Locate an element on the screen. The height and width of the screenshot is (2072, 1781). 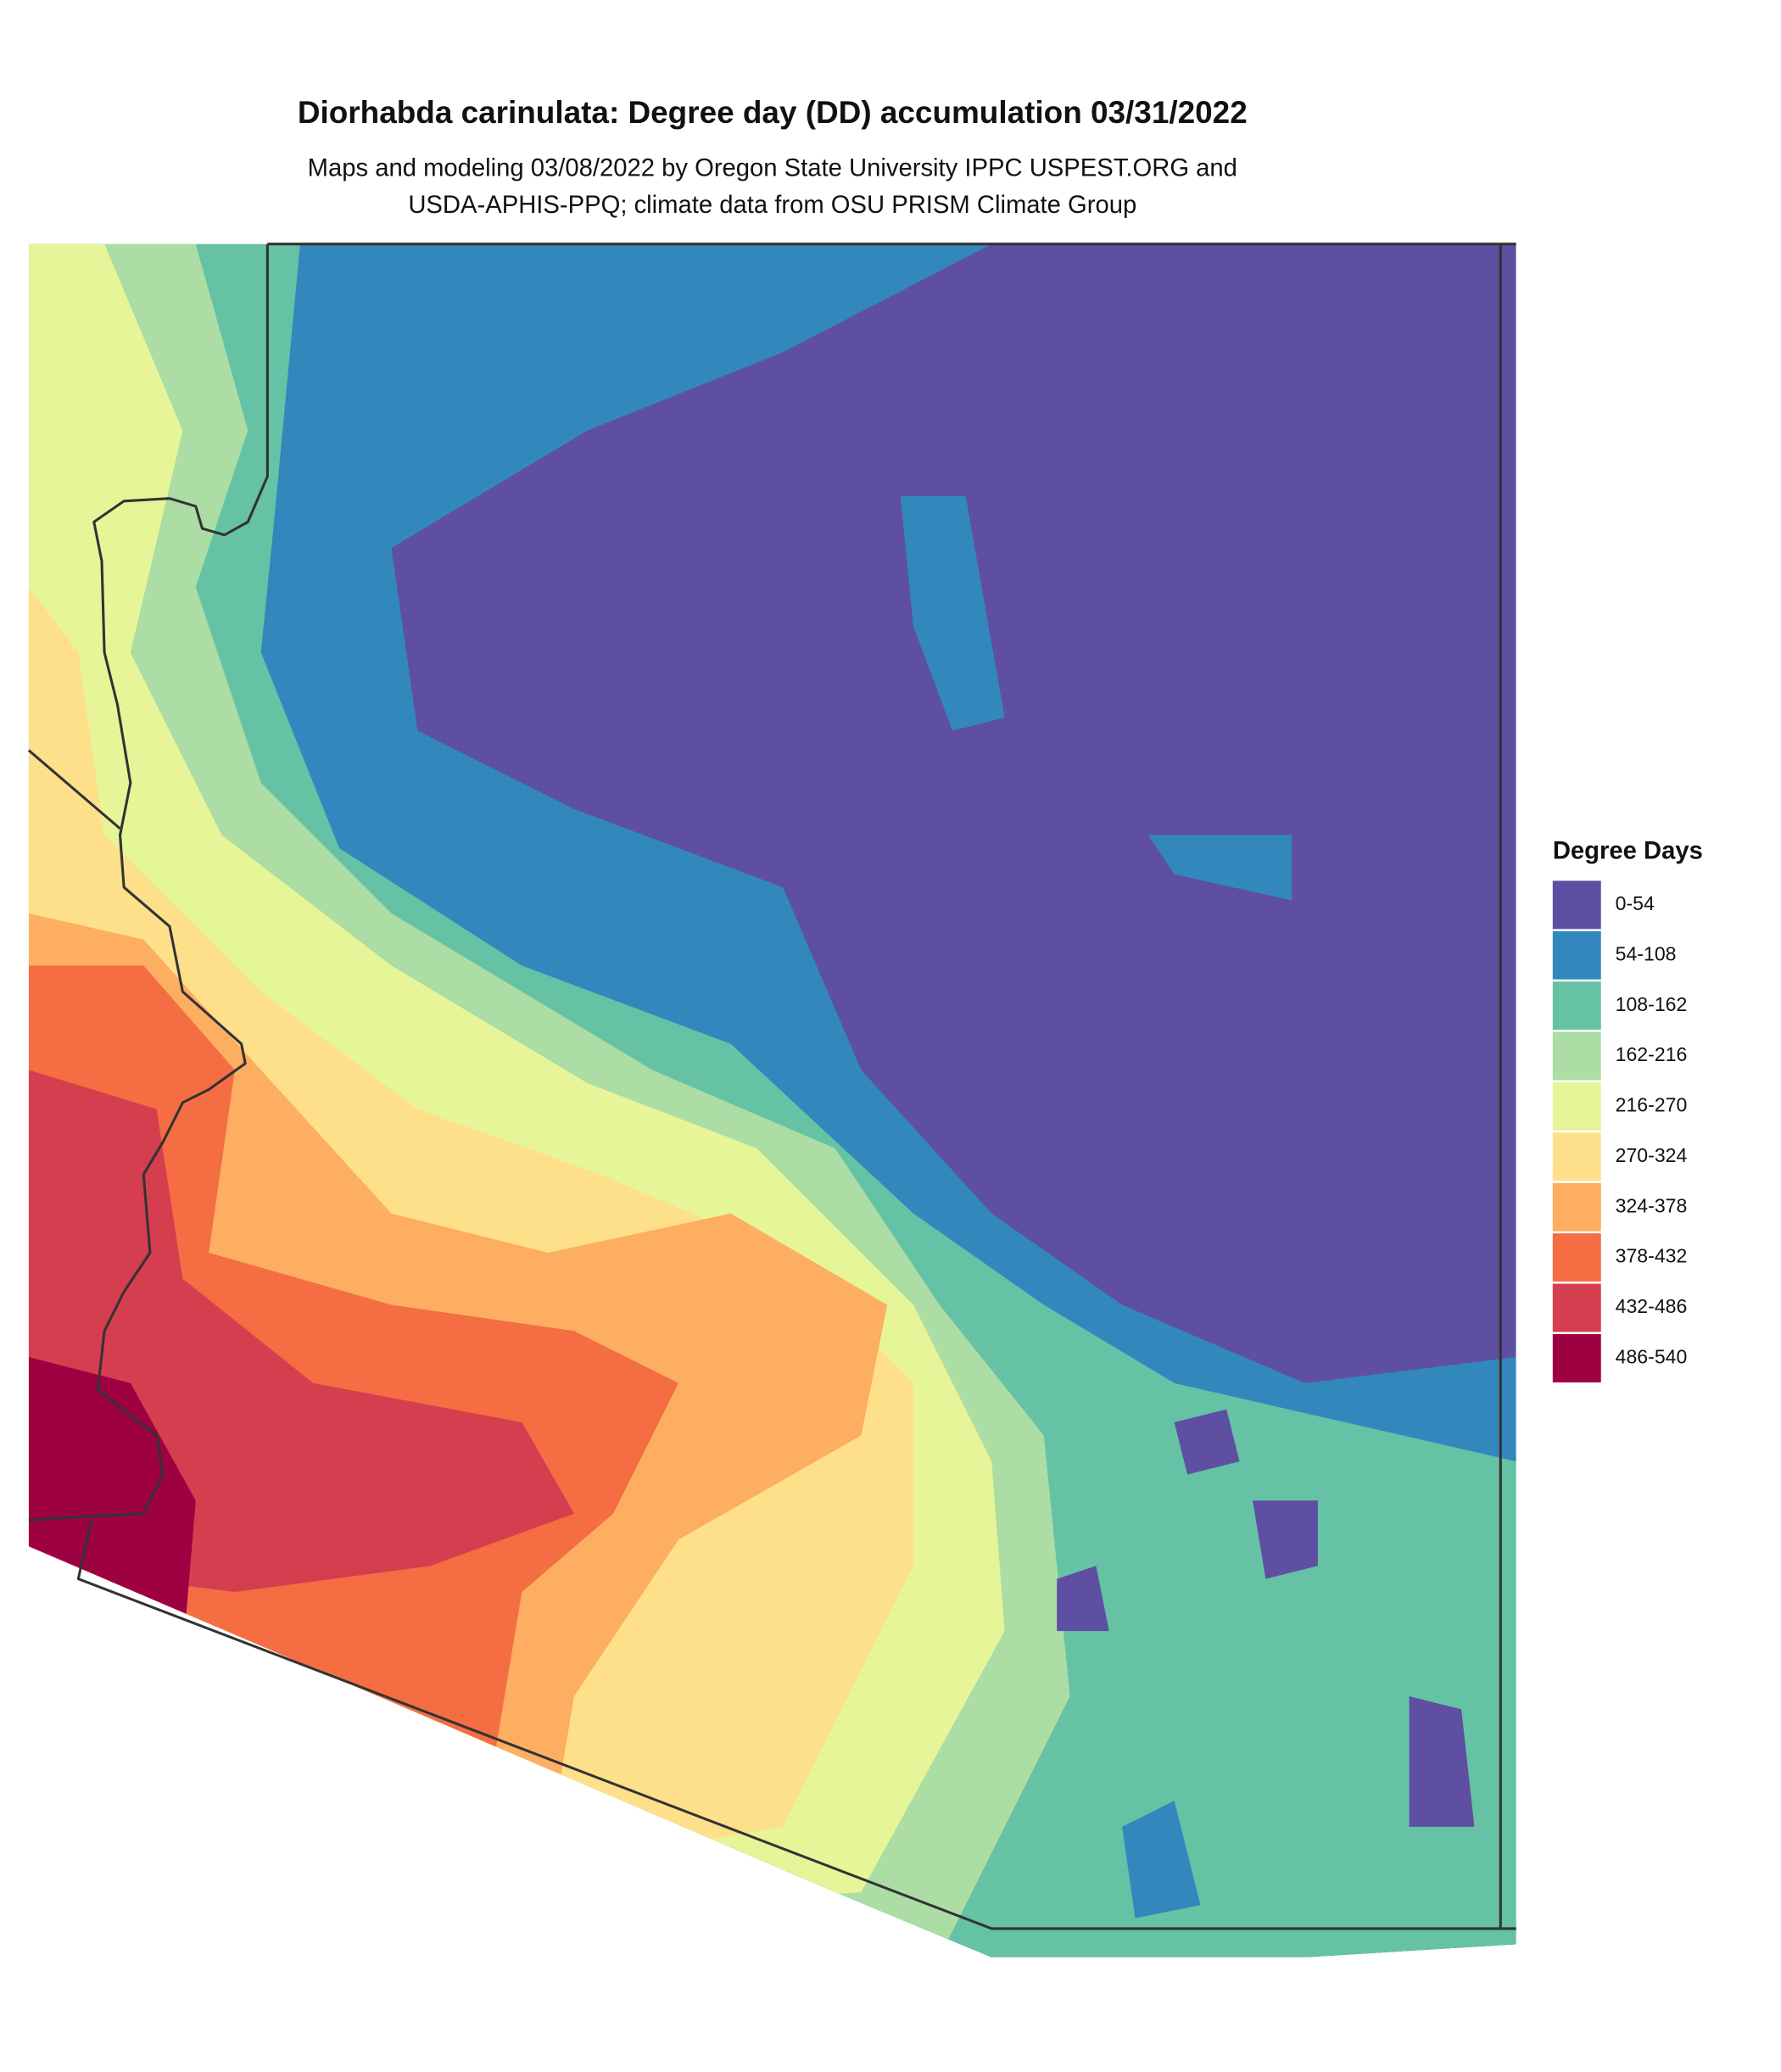
legend-label: 162-216 is located at coordinates (1652, 1054).